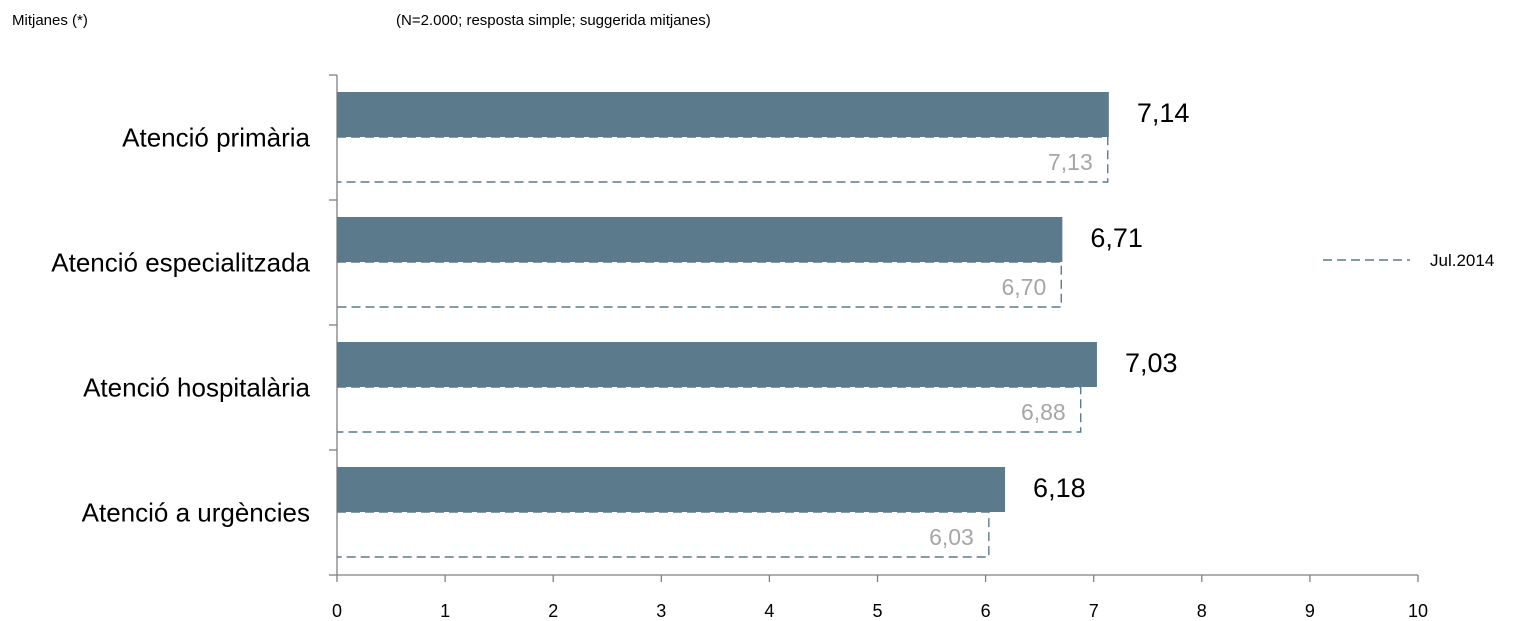  I want to click on category-label: Atenció hospitalària, so click(196, 388).